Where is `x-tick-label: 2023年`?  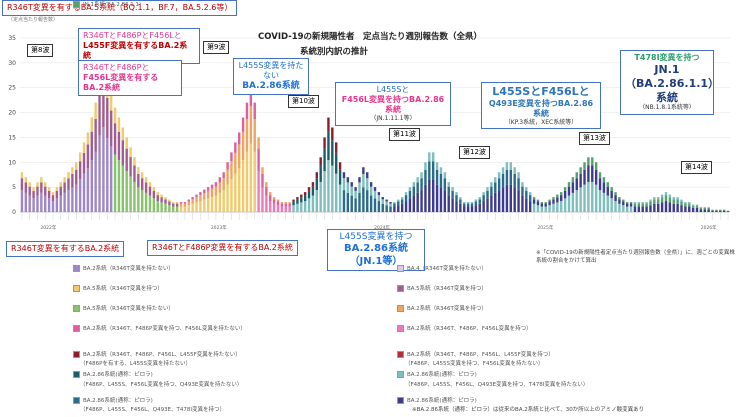 x-tick-label: 2023年 is located at coordinates (219, 227).